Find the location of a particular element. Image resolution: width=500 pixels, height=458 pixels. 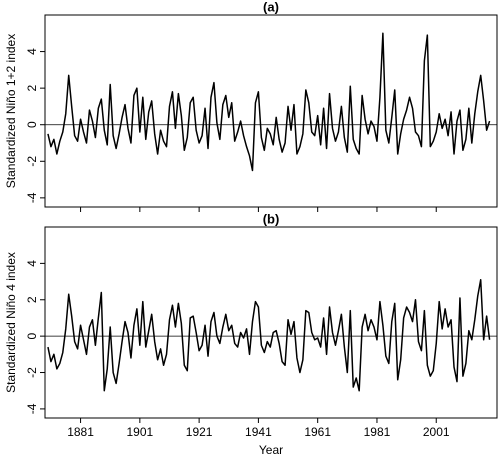

panel-title: (a) is located at coordinates (271, 7).